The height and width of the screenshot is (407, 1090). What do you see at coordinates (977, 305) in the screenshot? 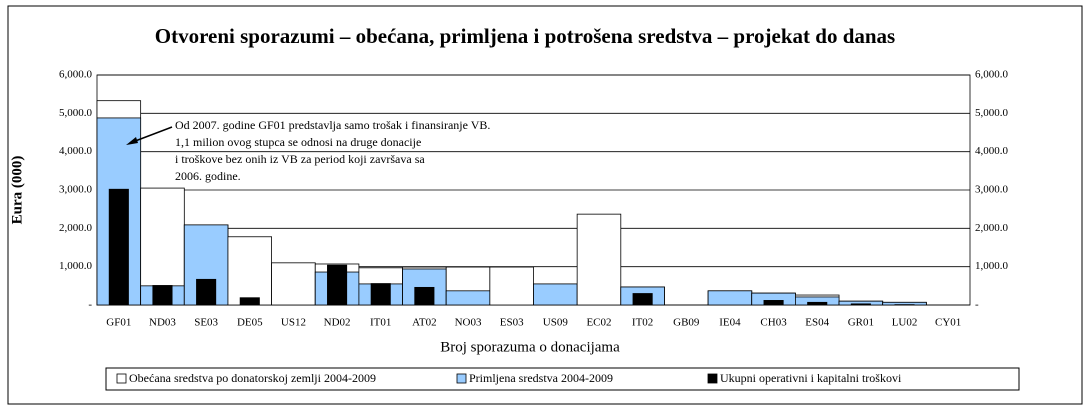
I see `y2-tick-label: -` at bounding box center [977, 305].